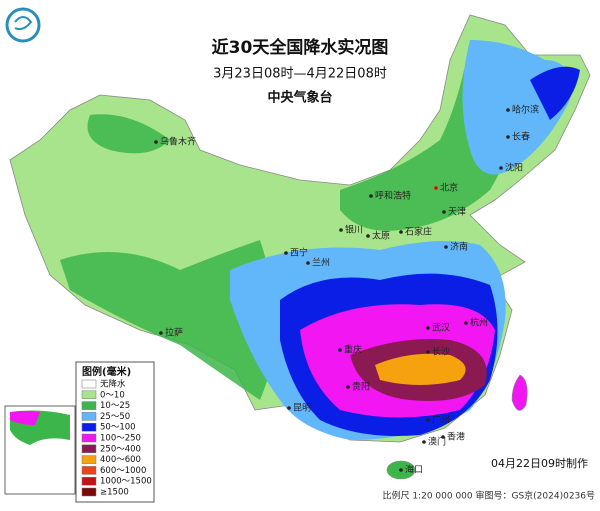 The height and width of the screenshot is (511, 600). I want to click on legend-label: ≥1500, so click(114, 493).